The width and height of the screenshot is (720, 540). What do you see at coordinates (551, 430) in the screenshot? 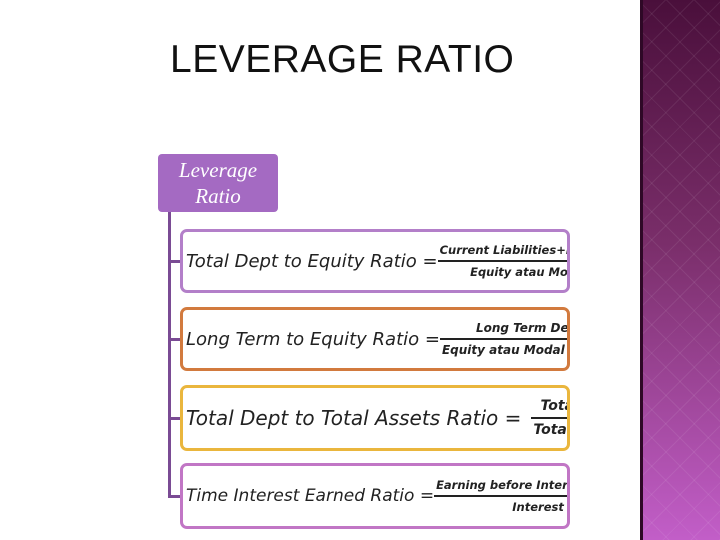
I see `formula-denominator: Total Assets` at bounding box center [551, 430].